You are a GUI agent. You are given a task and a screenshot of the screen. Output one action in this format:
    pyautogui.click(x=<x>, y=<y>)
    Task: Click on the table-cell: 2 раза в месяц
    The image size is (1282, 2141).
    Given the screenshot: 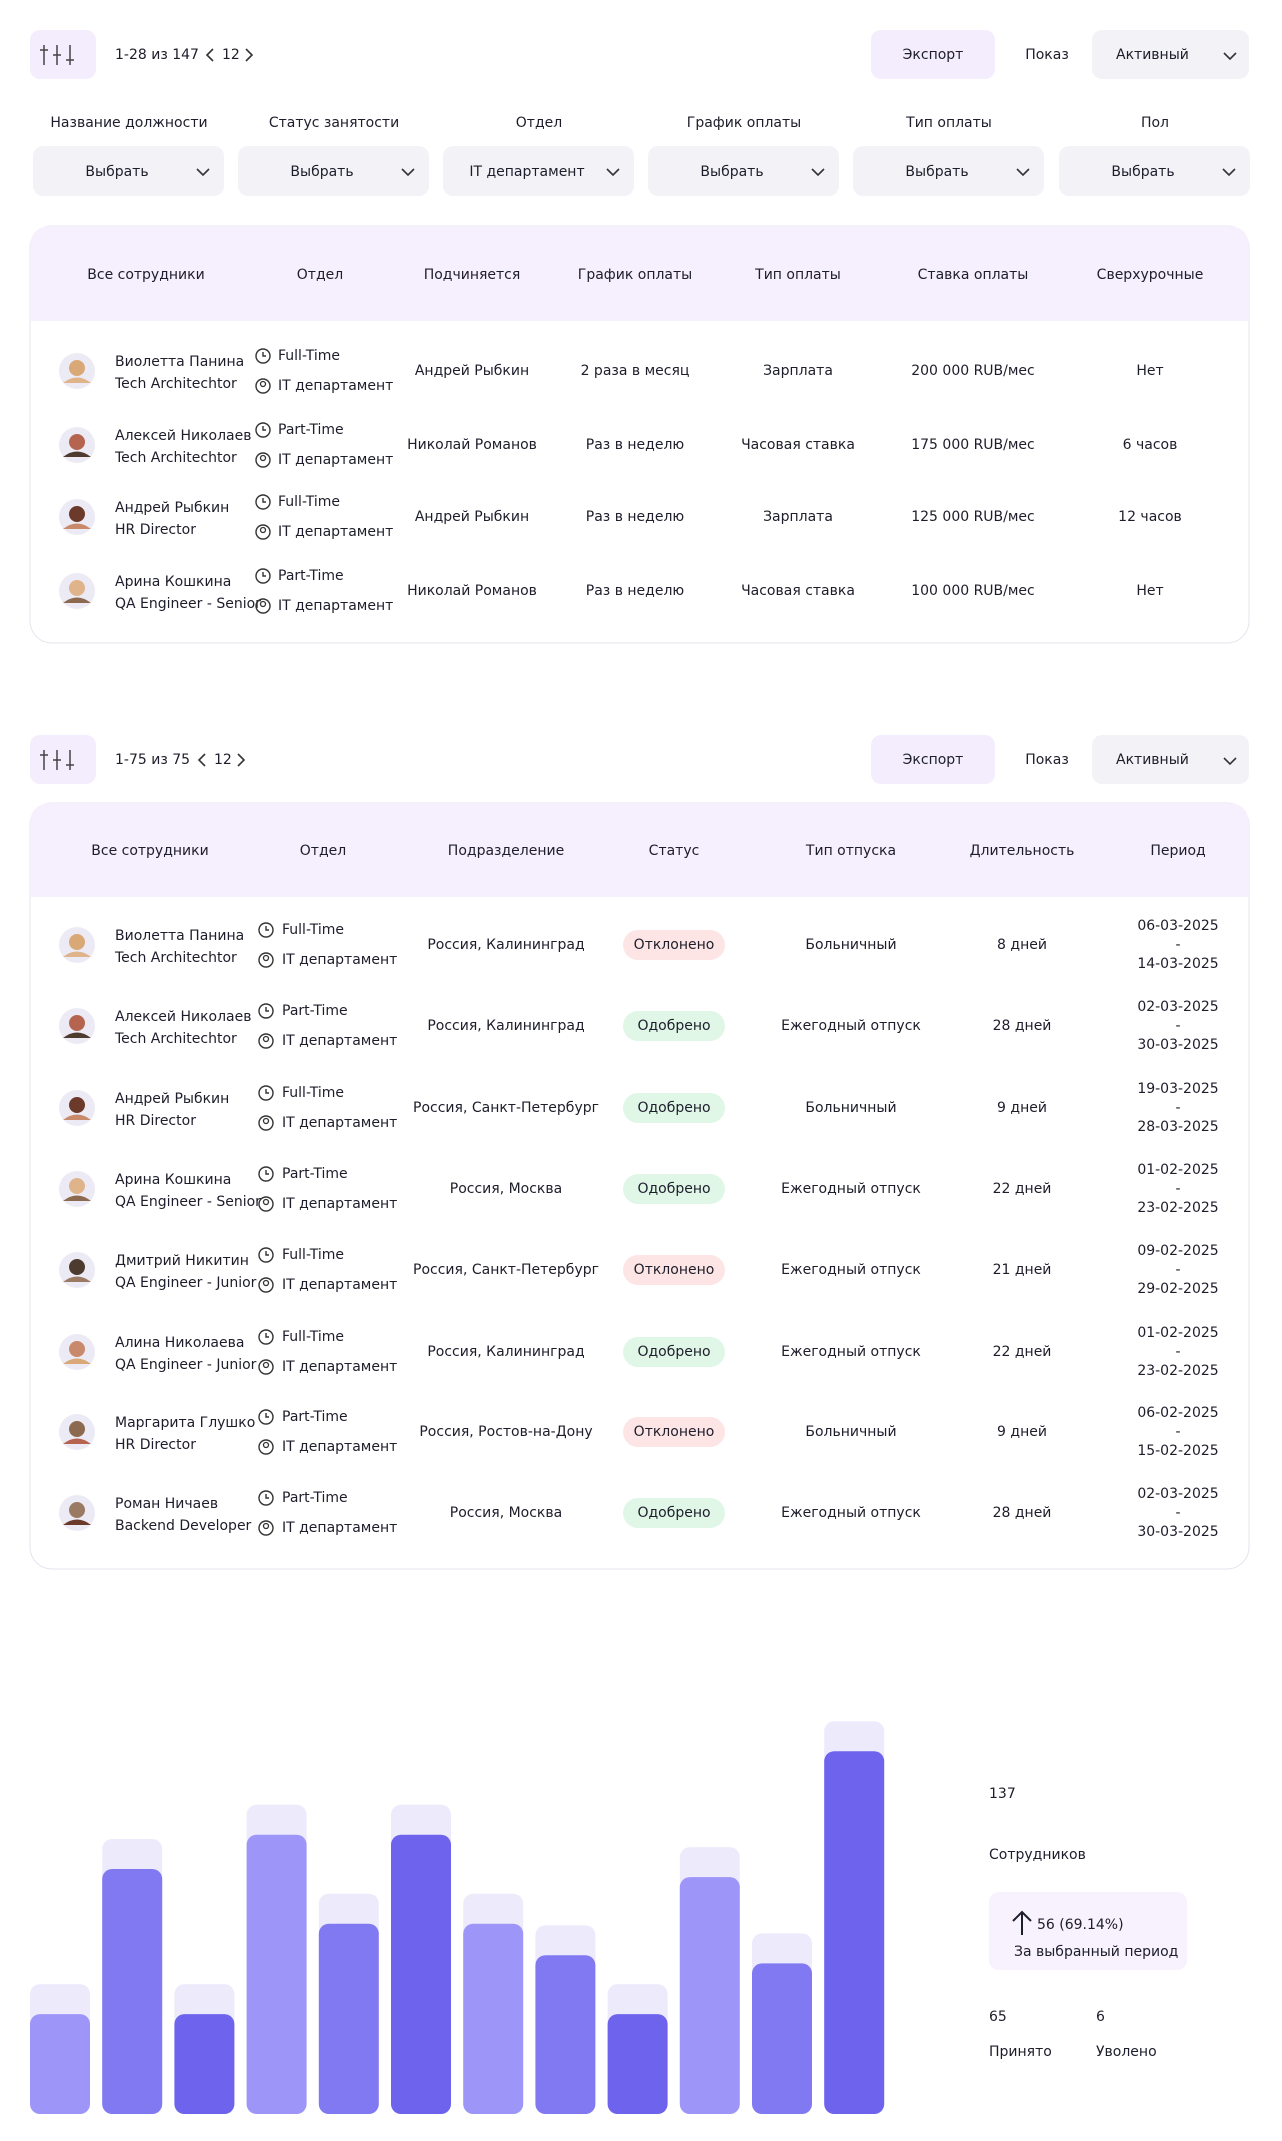 What is the action you would take?
    pyautogui.click(x=635, y=371)
    